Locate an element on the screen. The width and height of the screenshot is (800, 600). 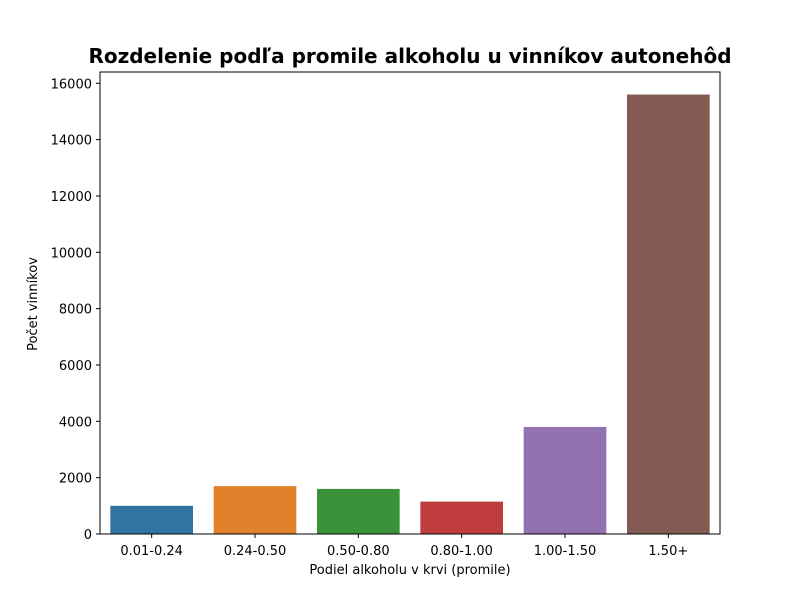
y-tick-label: 10000 is located at coordinates (71, 253).